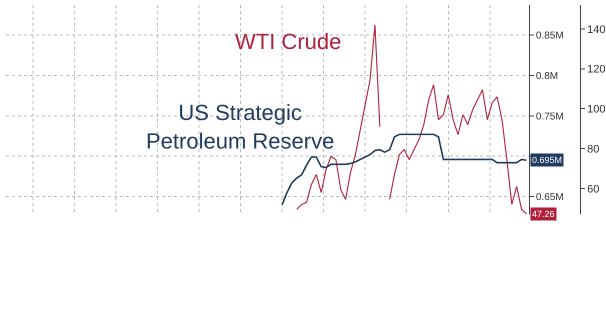 This screenshot has width=606, height=335. I want to click on data-label: 47.26, so click(543, 214).